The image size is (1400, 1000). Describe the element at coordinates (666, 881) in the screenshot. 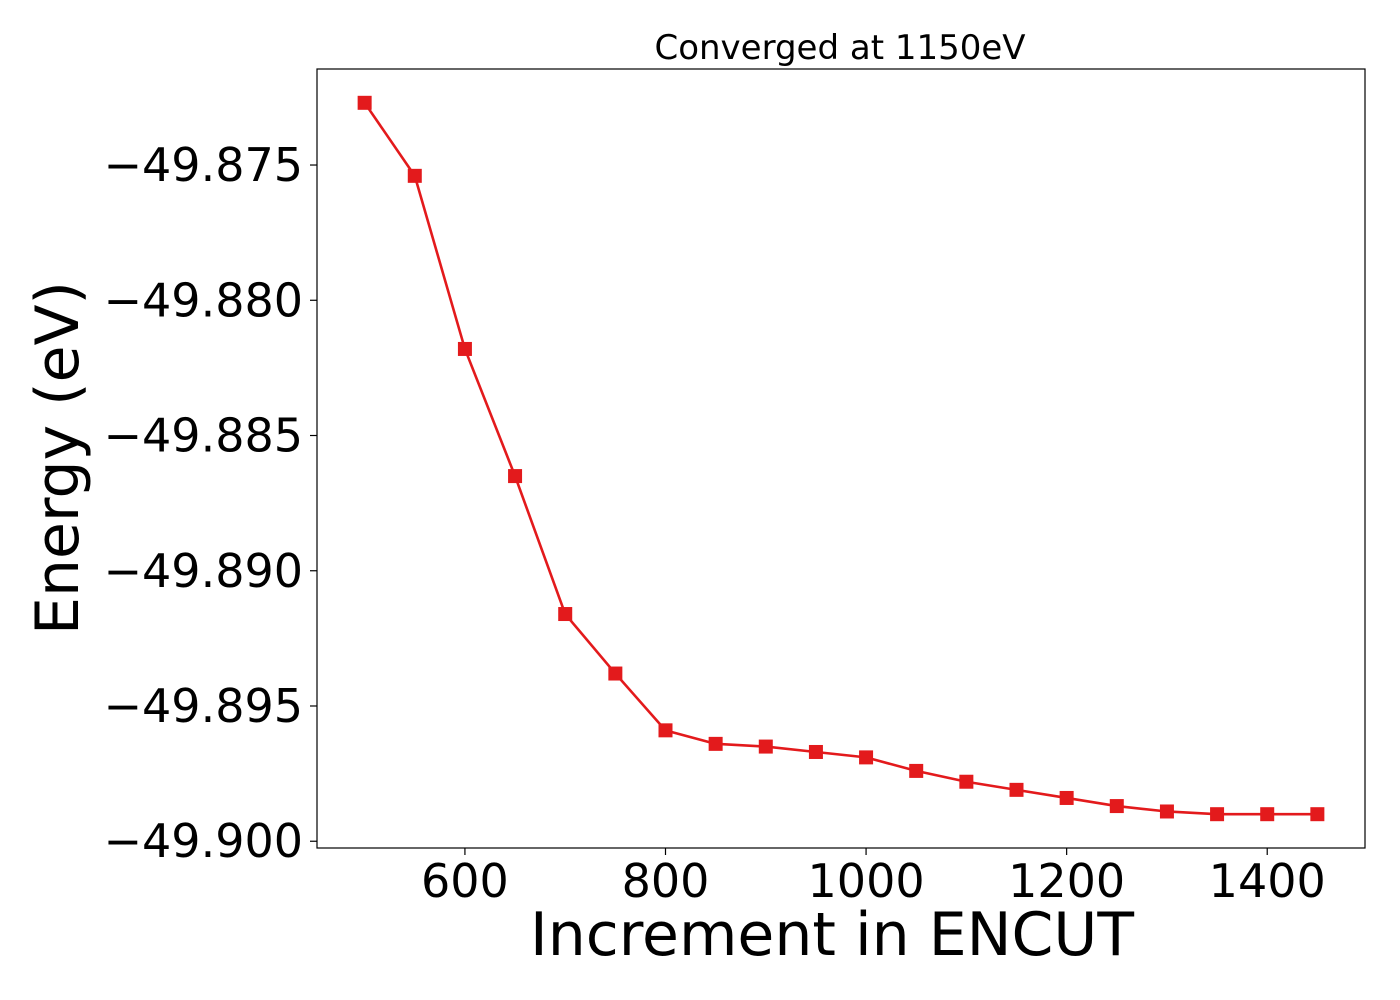

I see `x-tick-label: 800` at that location.